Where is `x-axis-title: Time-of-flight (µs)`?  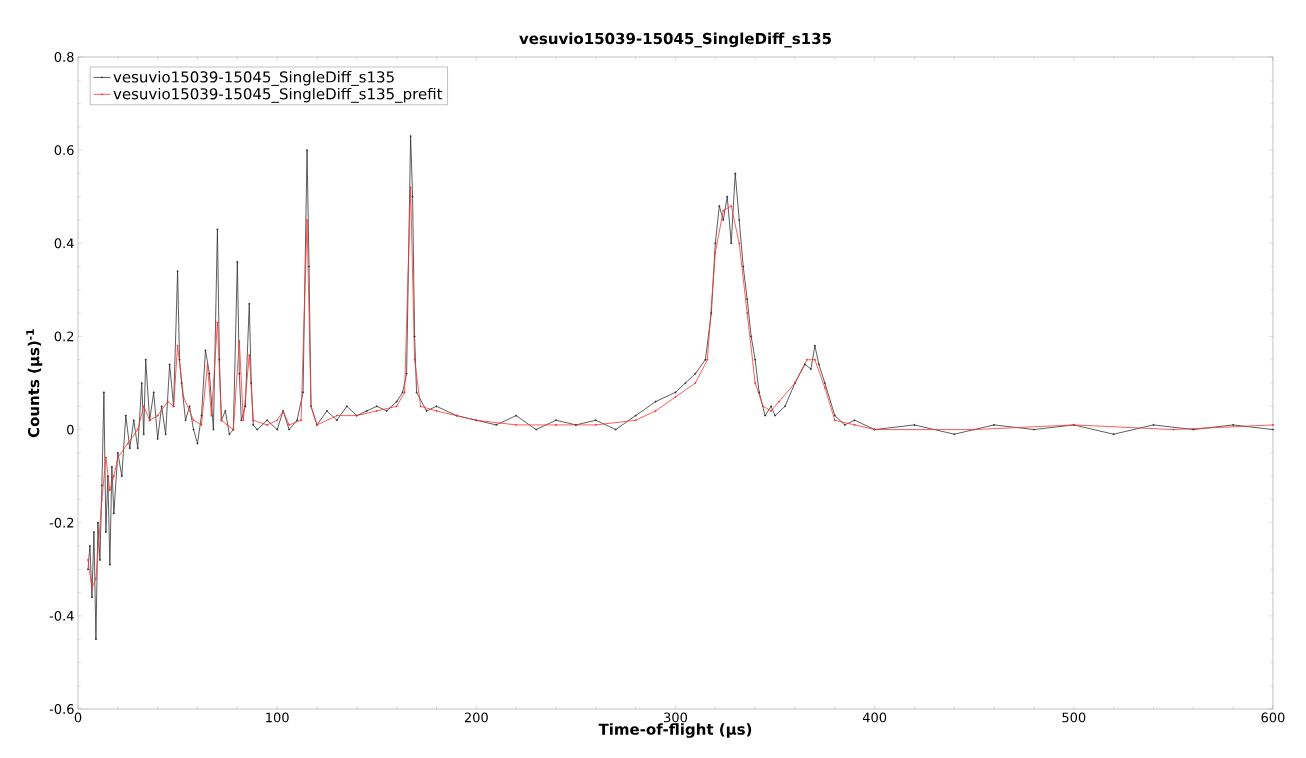
x-axis-title: Time-of-flight (µs) is located at coordinates (675, 730).